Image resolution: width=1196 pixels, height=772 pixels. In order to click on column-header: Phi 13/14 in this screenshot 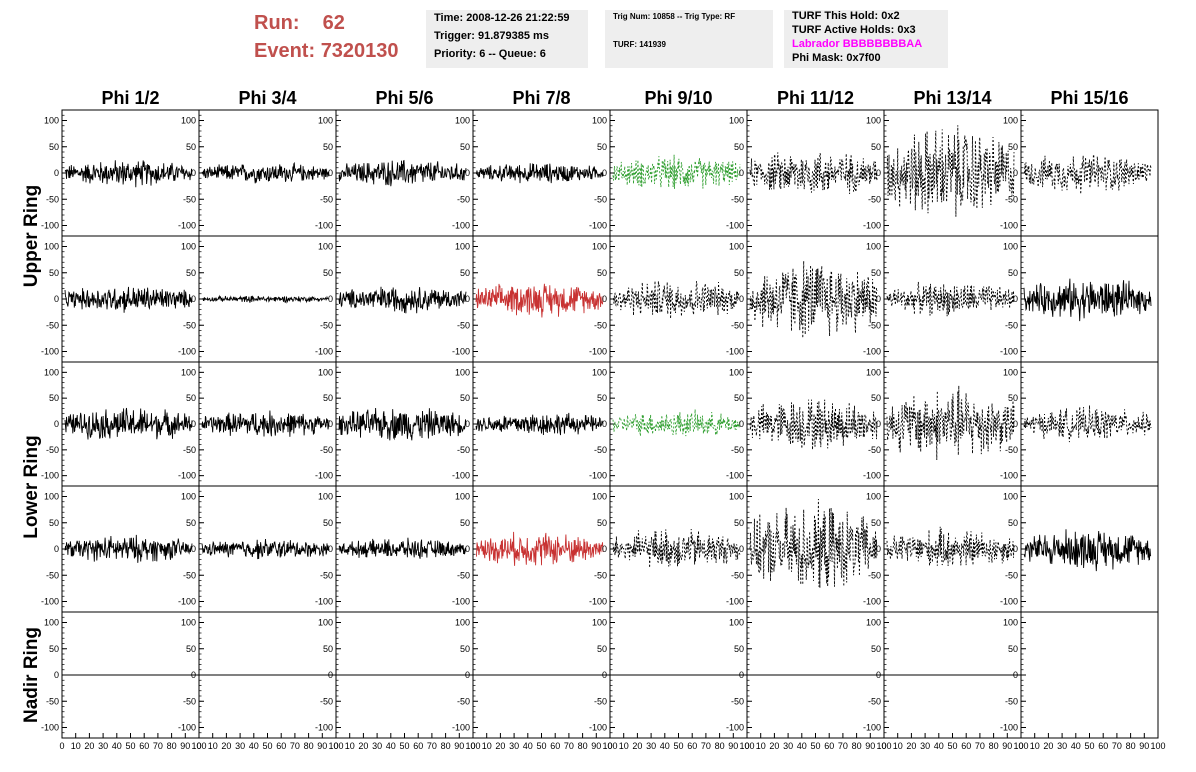, I will do `click(952, 98)`.